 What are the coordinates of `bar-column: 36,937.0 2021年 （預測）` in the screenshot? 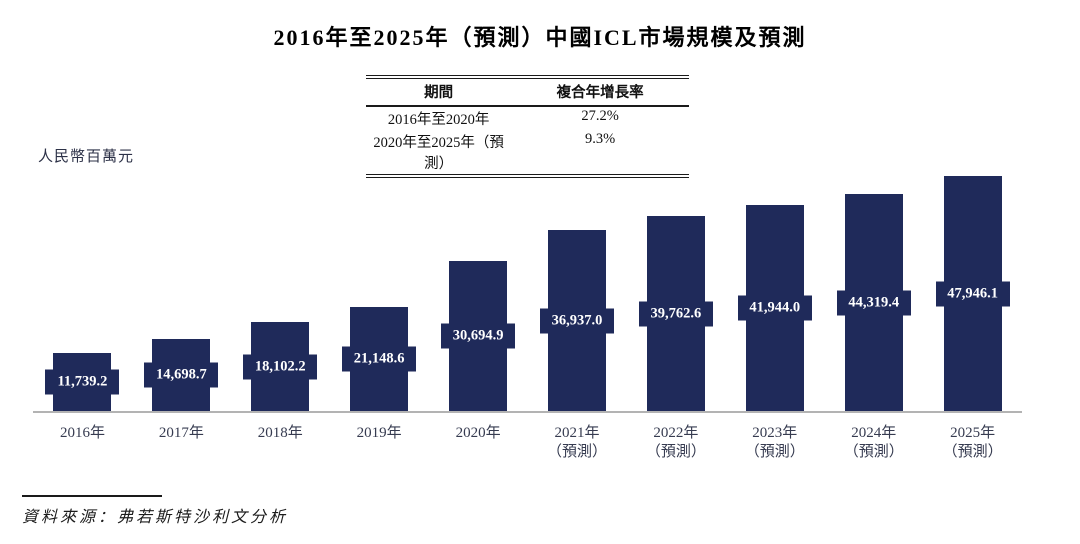 It's located at (577, 319).